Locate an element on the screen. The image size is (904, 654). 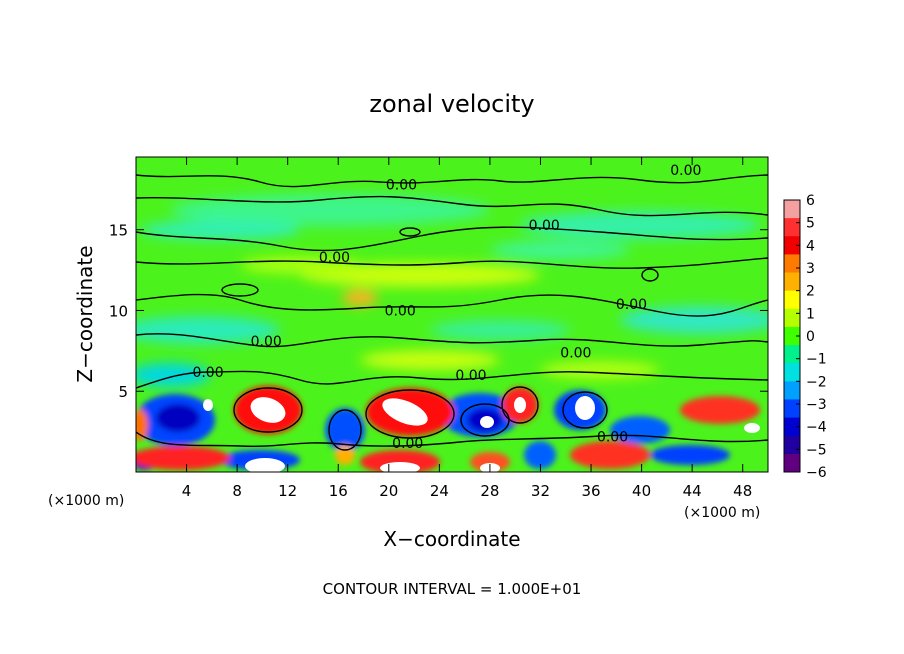
colorbar-tick-label: 1 is located at coordinates (810, 314).